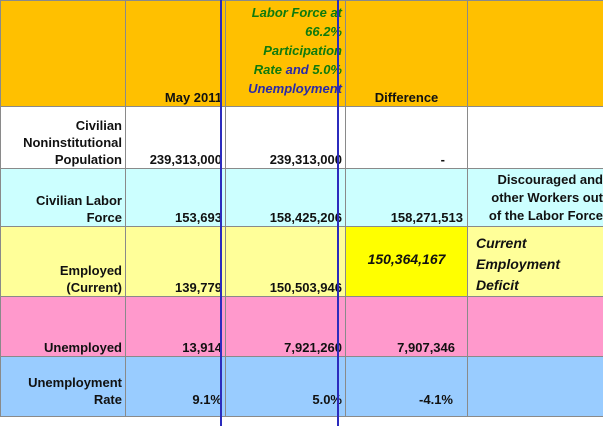 The width and height of the screenshot is (603, 426). I want to click on unemployed-label-cell: Unemployed, so click(63, 326).